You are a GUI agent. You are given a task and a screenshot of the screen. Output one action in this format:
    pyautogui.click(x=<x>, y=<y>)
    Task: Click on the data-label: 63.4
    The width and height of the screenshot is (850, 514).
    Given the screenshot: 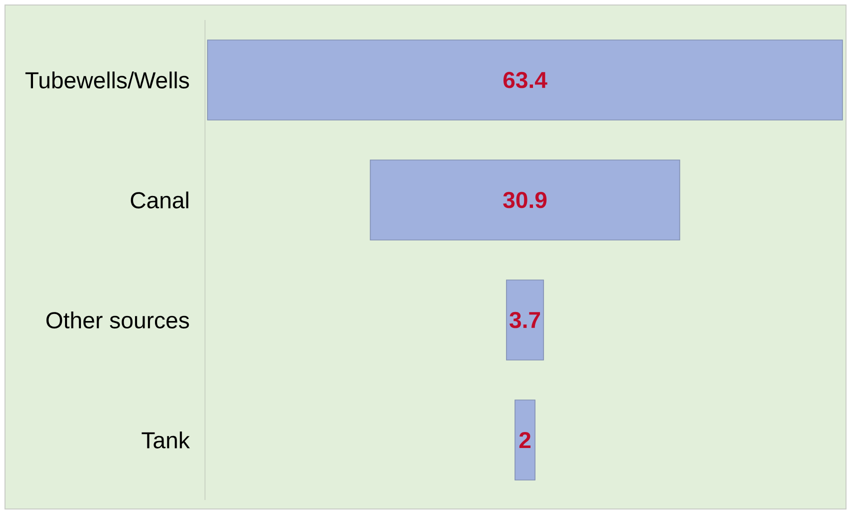 What is the action you would take?
    pyautogui.click(x=525, y=80)
    